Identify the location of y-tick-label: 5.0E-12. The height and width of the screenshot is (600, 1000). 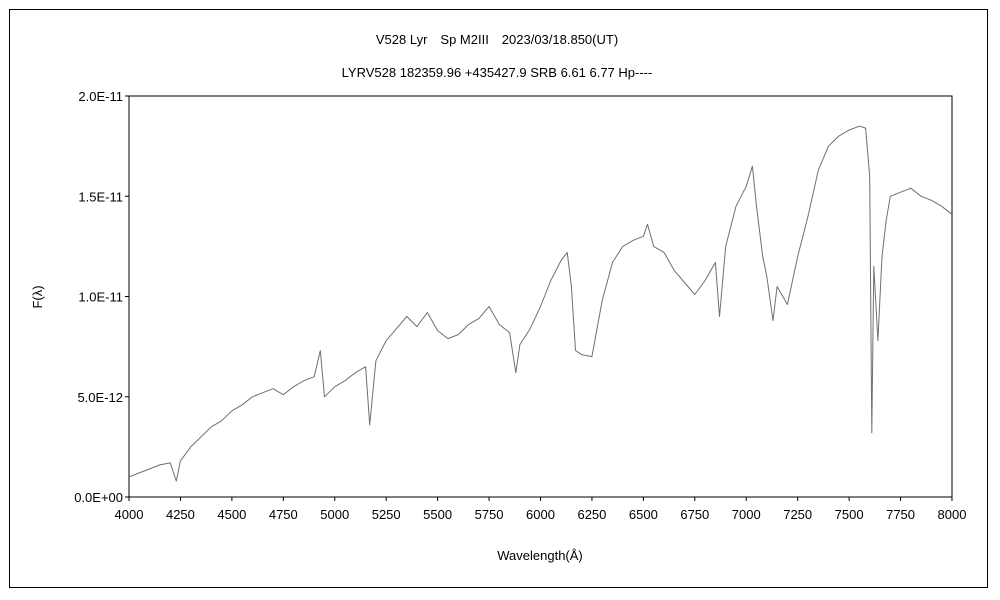
(100, 397).